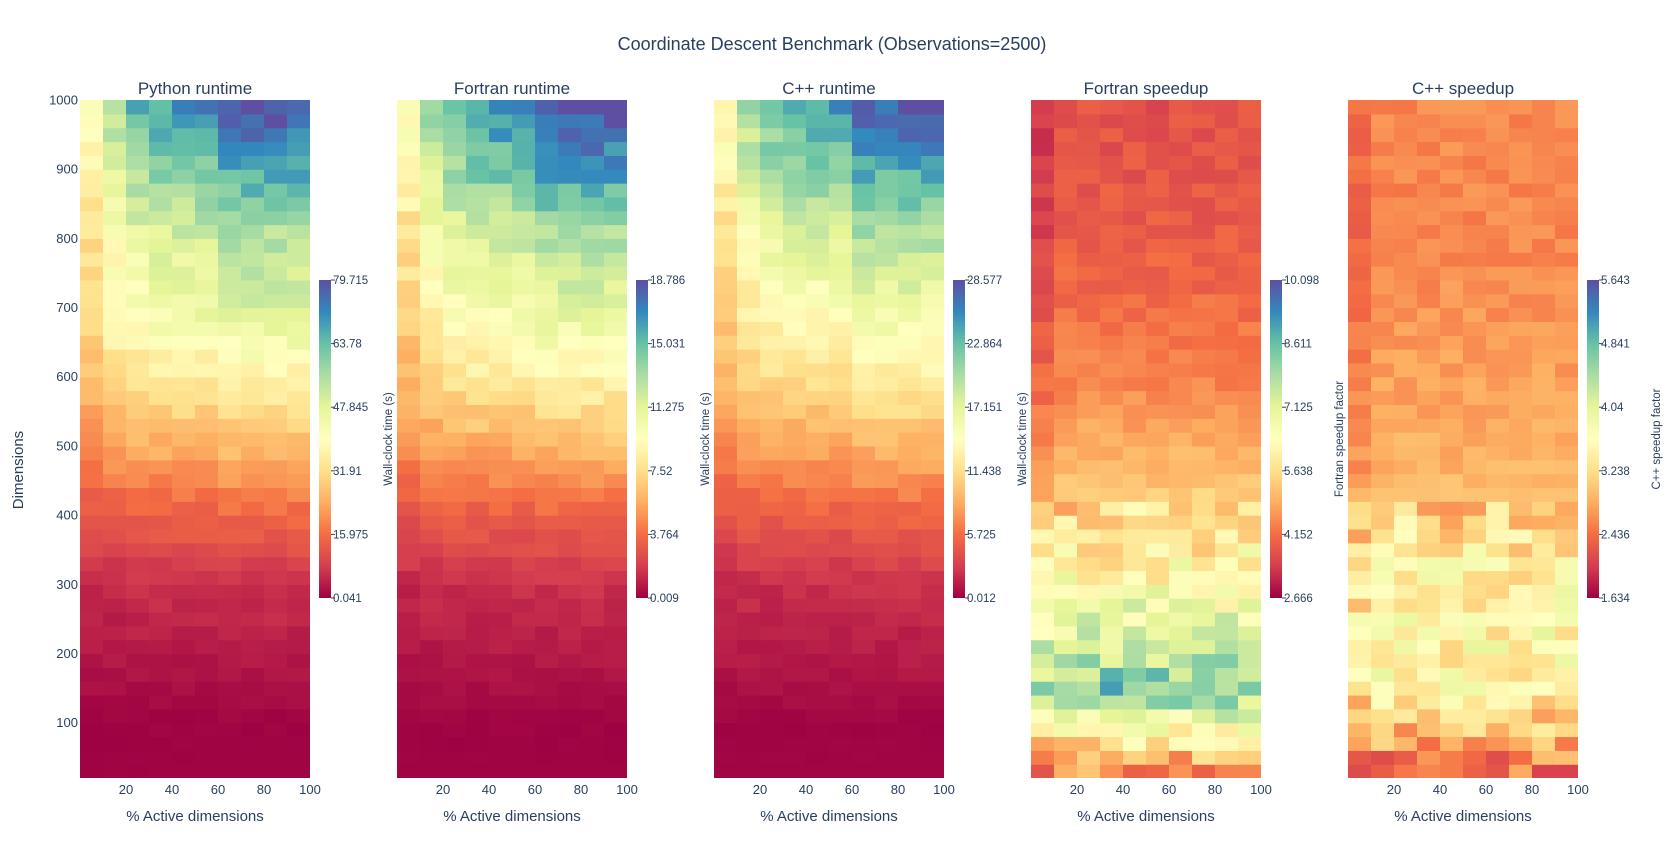 The width and height of the screenshot is (1664, 856). I want to click on x-tick-label: 60, so click(1486, 789).